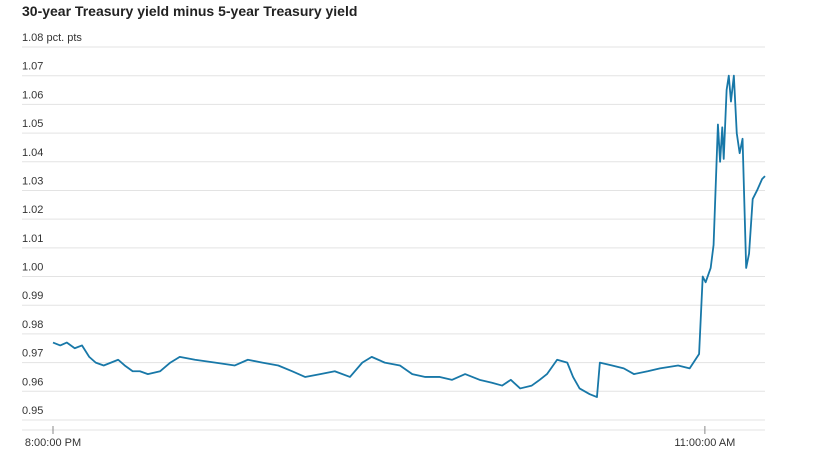 The image size is (816, 453). What do you see at coordinates (52, 38) in the screenshot?
I see `y-tick-label: 1.08 pct. pts` at bounding box center [52, 38].